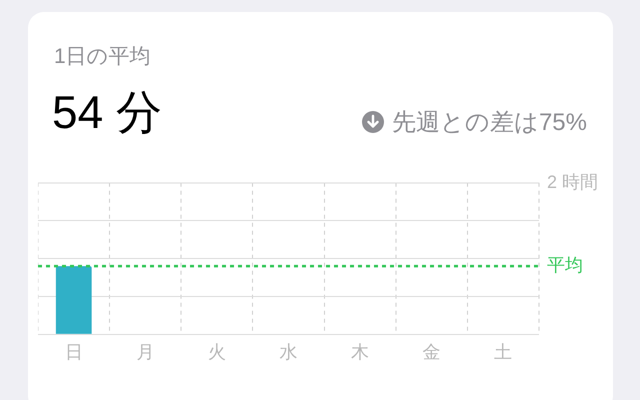 Image resolution: width=640 pixels, height=400 pixels. Describe the element at coordinates (431, 352) in the screenshot. I see `x-tick-label: 金` at that location.